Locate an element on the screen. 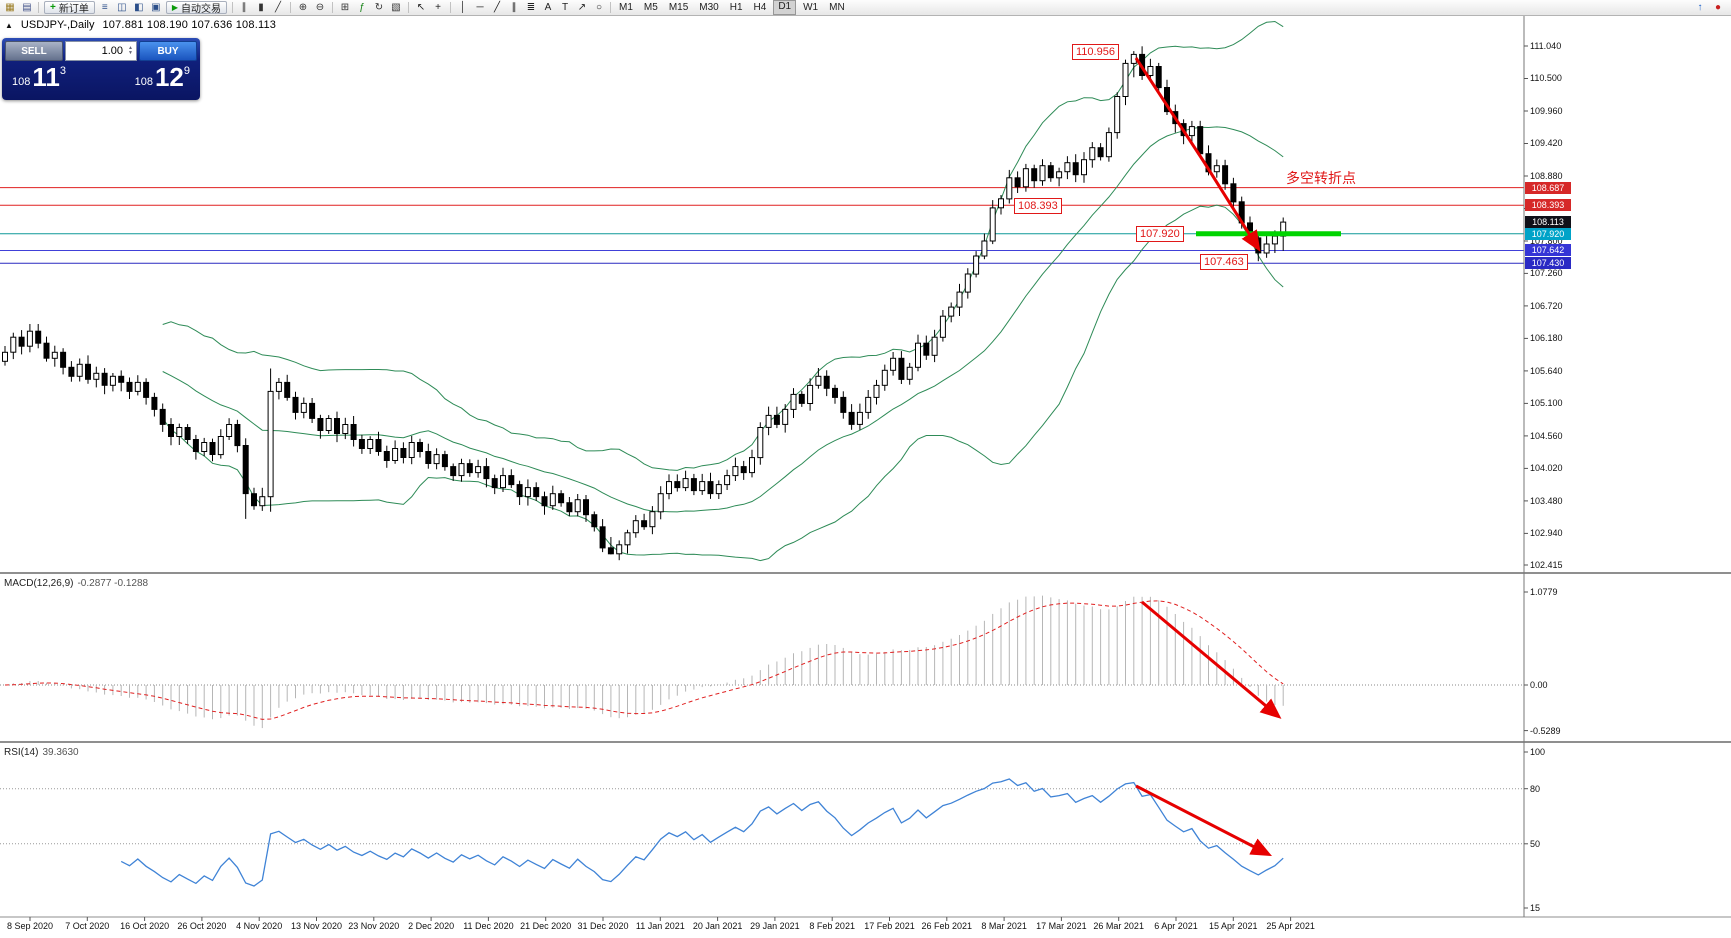 The width and height of the screenshot is (1731, 938). chart-shift-icon: ● is located at coordinates (1718, 7).